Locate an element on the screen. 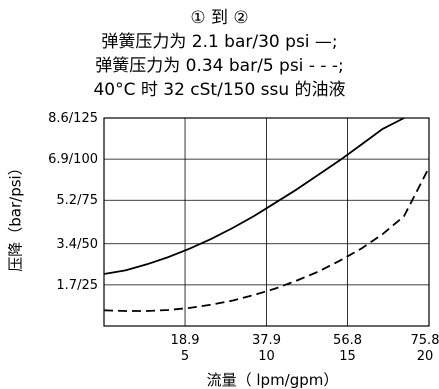 The width and height of the screenshot is (439, 389). y-tick-label-0: 1.7/25 is located at coordinates (77, 285).